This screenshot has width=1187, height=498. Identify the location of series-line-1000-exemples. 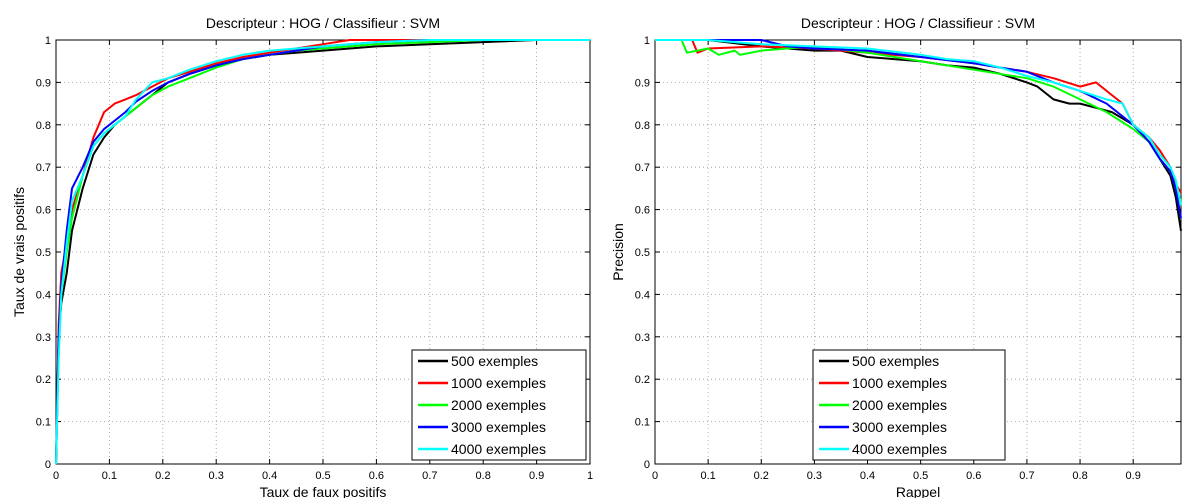
(918, 116).